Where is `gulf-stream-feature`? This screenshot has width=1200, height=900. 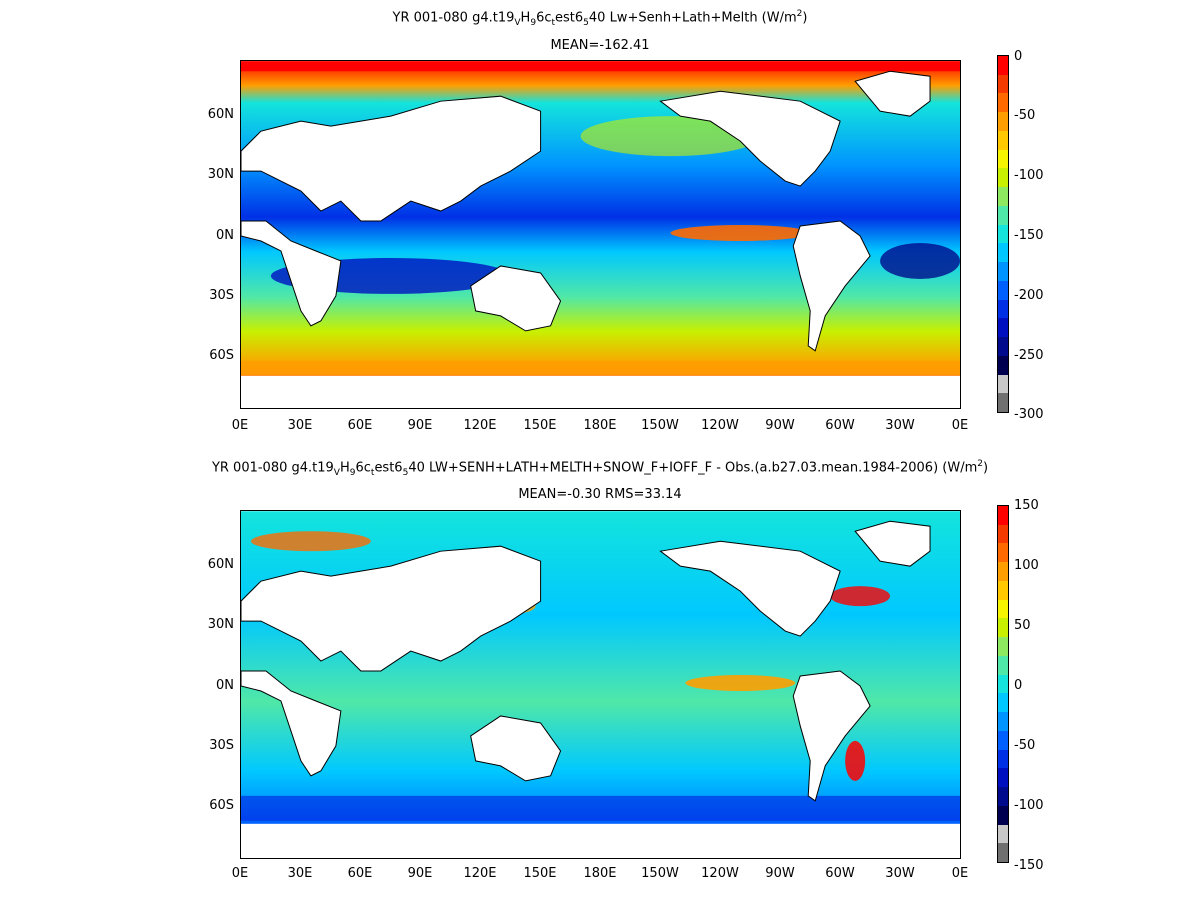
gulf-stream-feature is located at coordinates (860, 596).